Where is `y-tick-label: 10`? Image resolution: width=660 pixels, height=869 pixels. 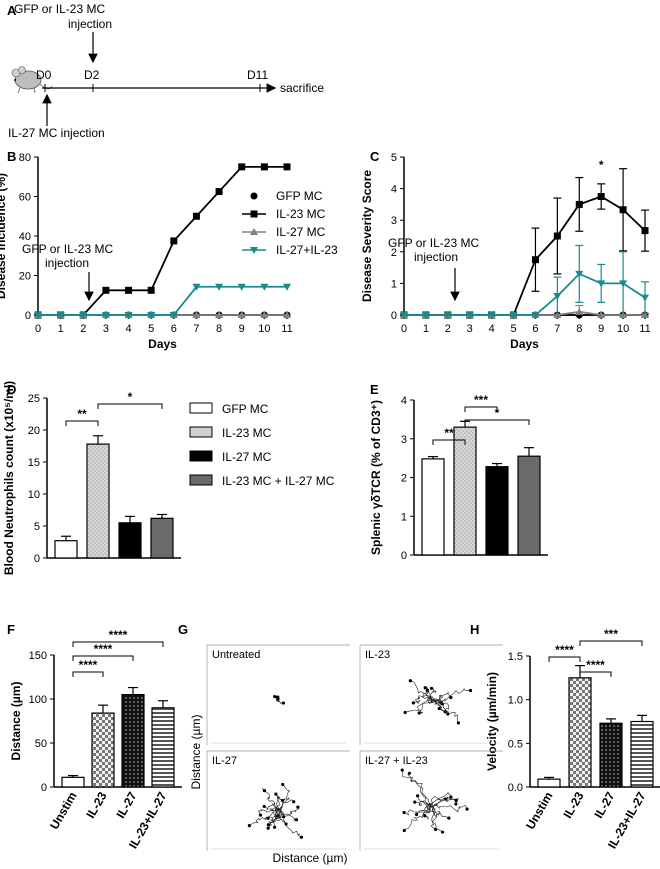
y-tick-label: 10 is located at coordinates (34, 495).